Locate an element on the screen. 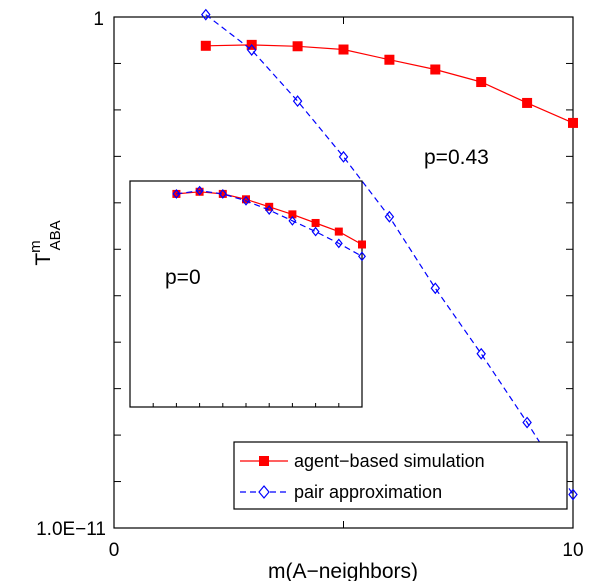 Image resolution: width=589 pixels, height=581 pixels. y-tick-label-max: 1 is located at coordinates (98, 19).